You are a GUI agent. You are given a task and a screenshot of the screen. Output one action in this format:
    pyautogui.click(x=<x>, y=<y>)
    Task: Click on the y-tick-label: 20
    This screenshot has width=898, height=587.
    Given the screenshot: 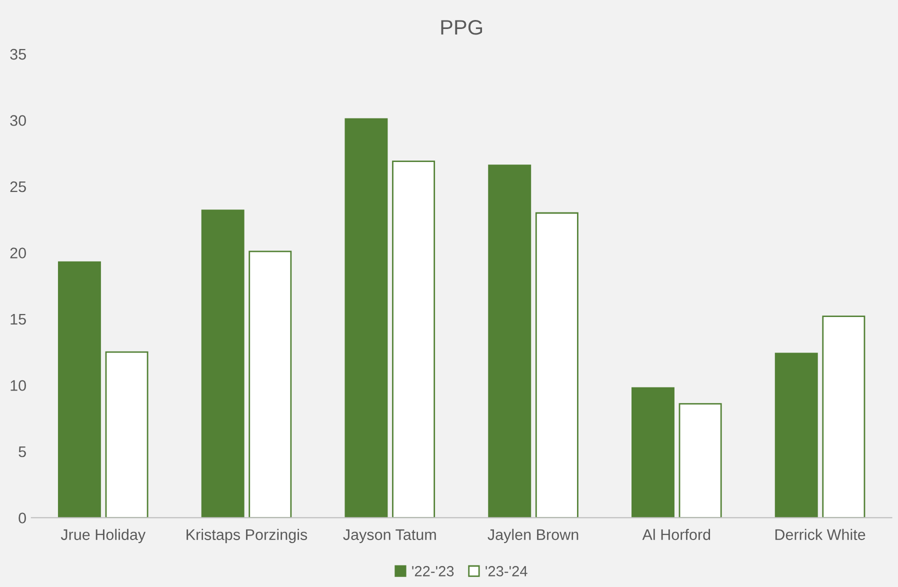 What is the action you would take?
    pyautogui.click(x=18, y=253)
    